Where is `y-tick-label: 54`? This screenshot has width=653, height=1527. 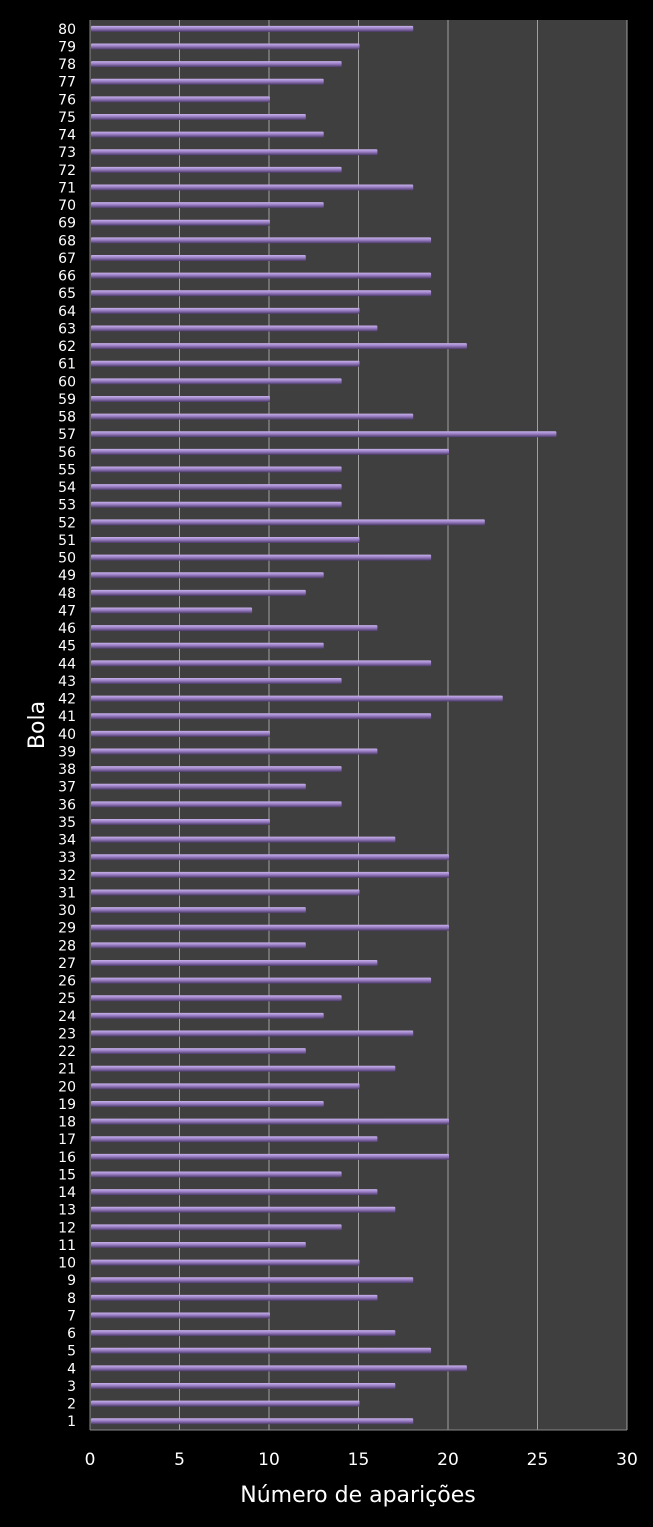
y-tick-label: 54 is located at coordinates (67, 488).